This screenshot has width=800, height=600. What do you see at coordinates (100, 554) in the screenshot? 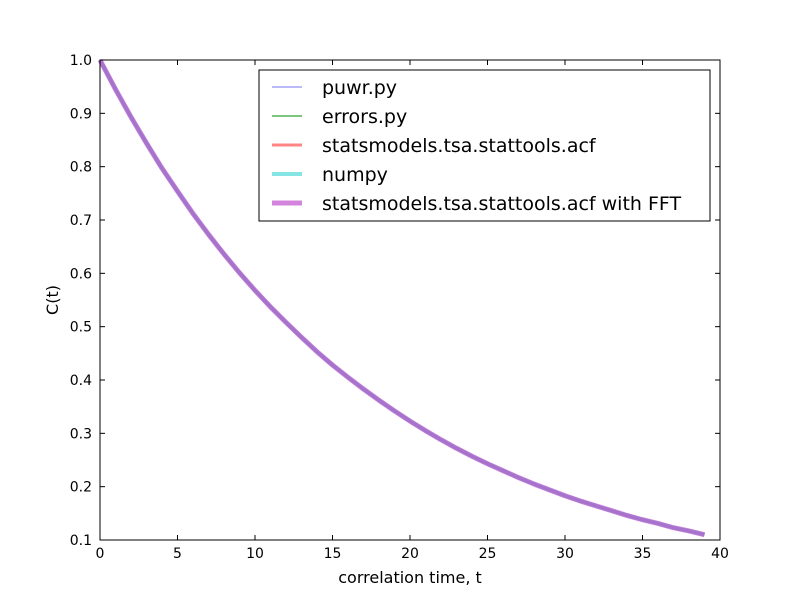
I see `x-tick-label: 0` at bounding box center [100, 554].